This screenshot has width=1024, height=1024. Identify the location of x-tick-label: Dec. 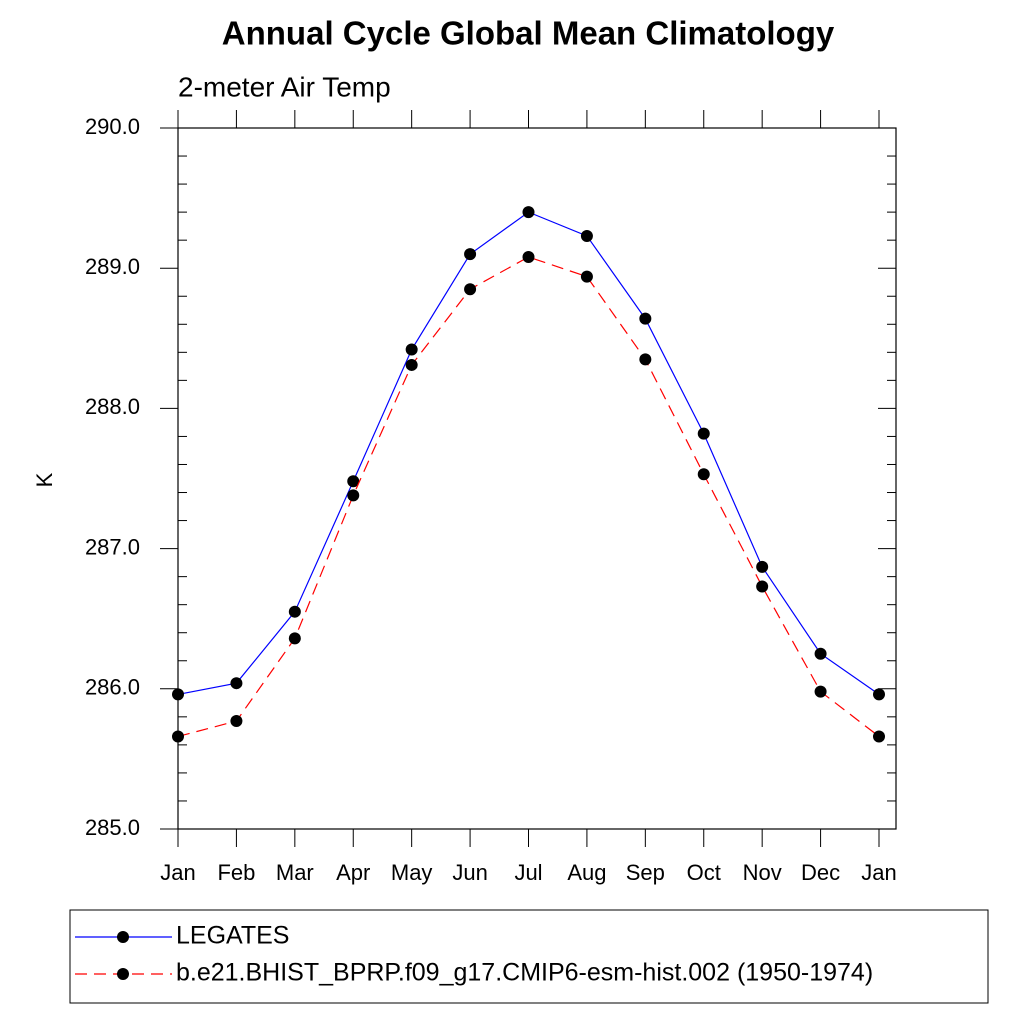
(820, 872).